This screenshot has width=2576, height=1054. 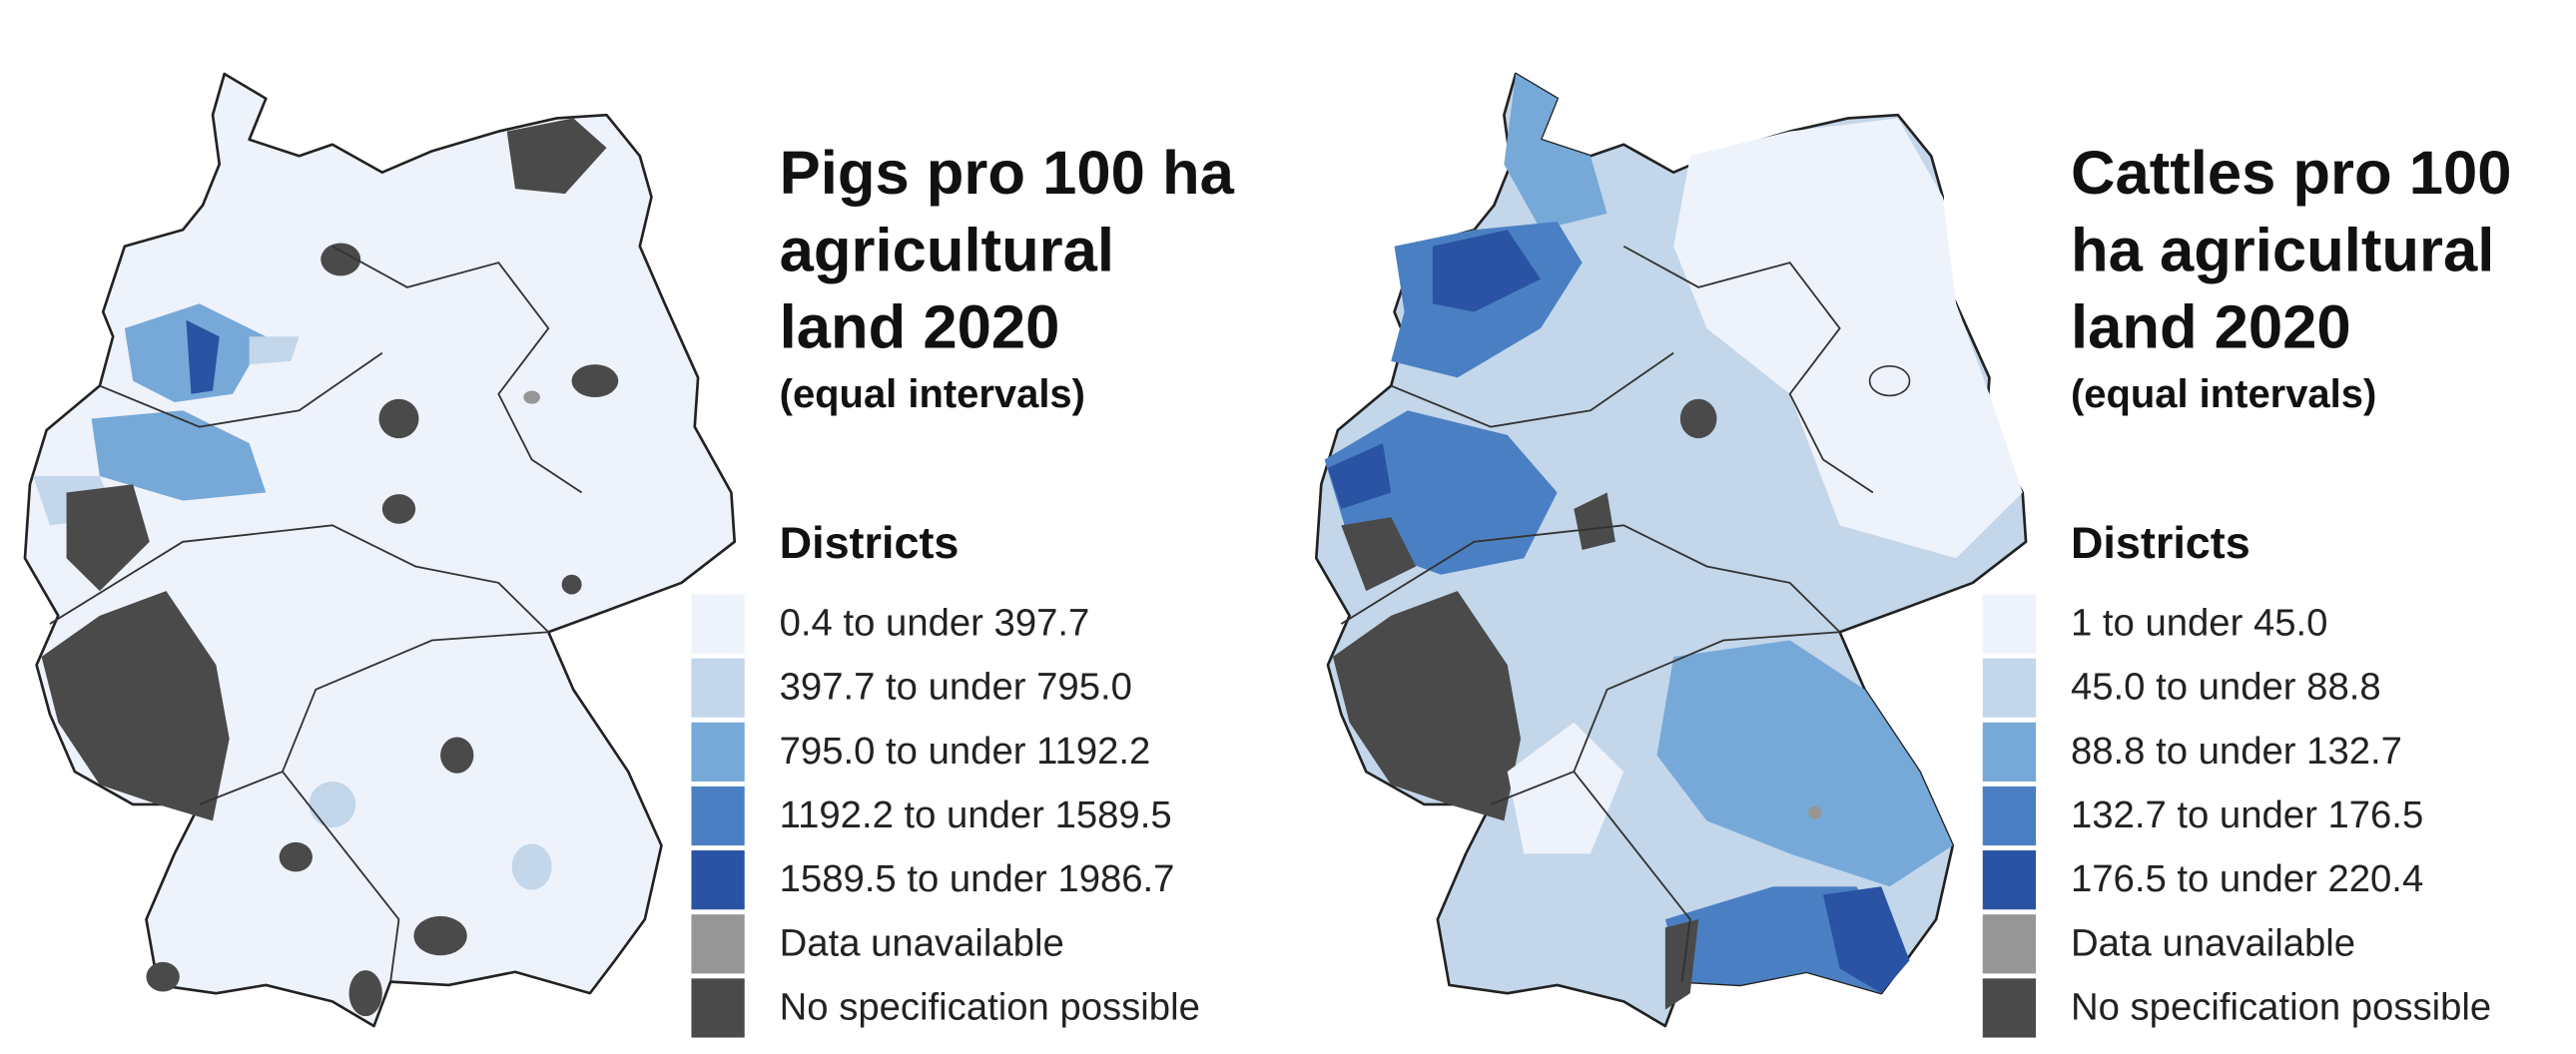 I want to click on legend-label: 1589.5 to under 1986.7, so click(x=977, y=879).